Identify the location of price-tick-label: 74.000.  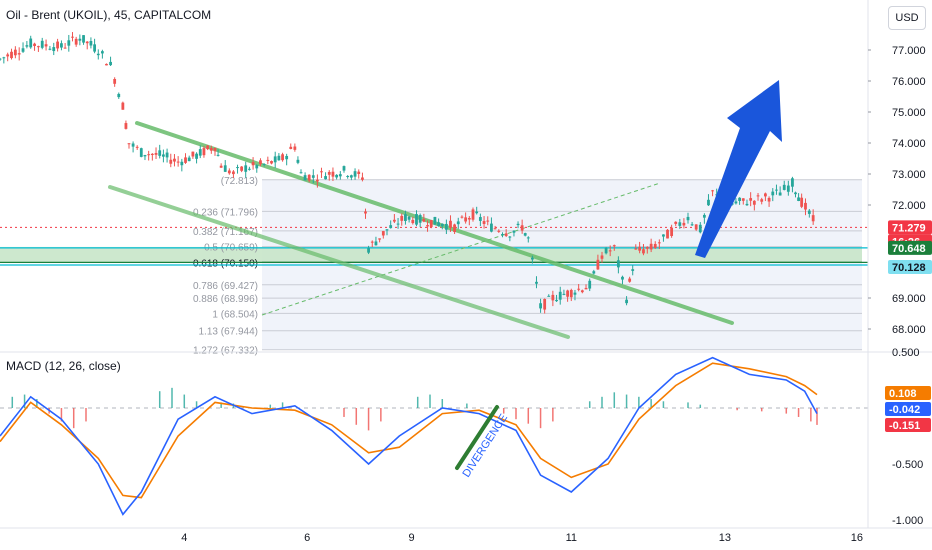
(909, 144).